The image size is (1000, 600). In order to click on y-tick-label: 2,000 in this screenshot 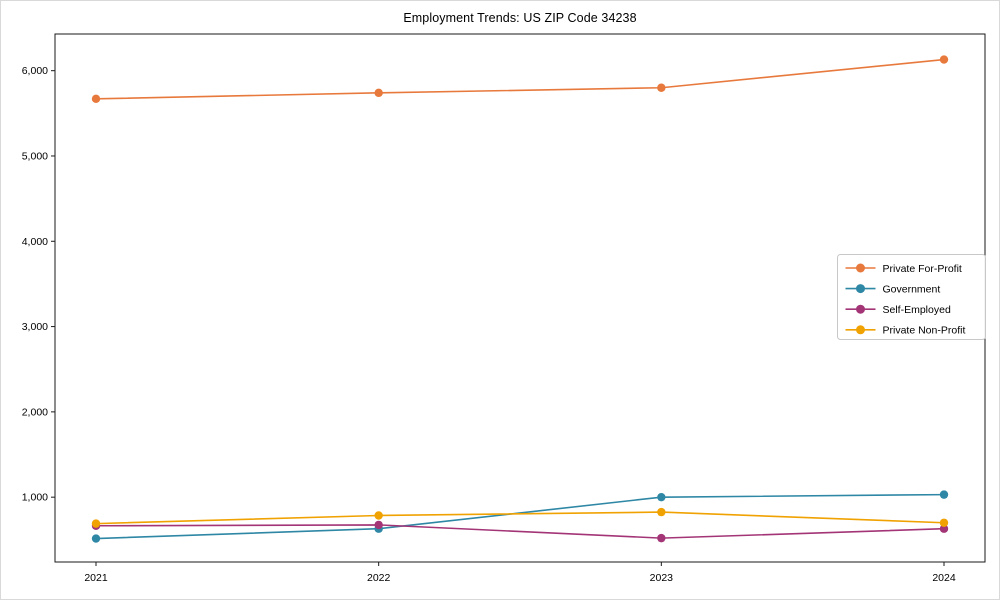, I will do `click(35, 412)`.